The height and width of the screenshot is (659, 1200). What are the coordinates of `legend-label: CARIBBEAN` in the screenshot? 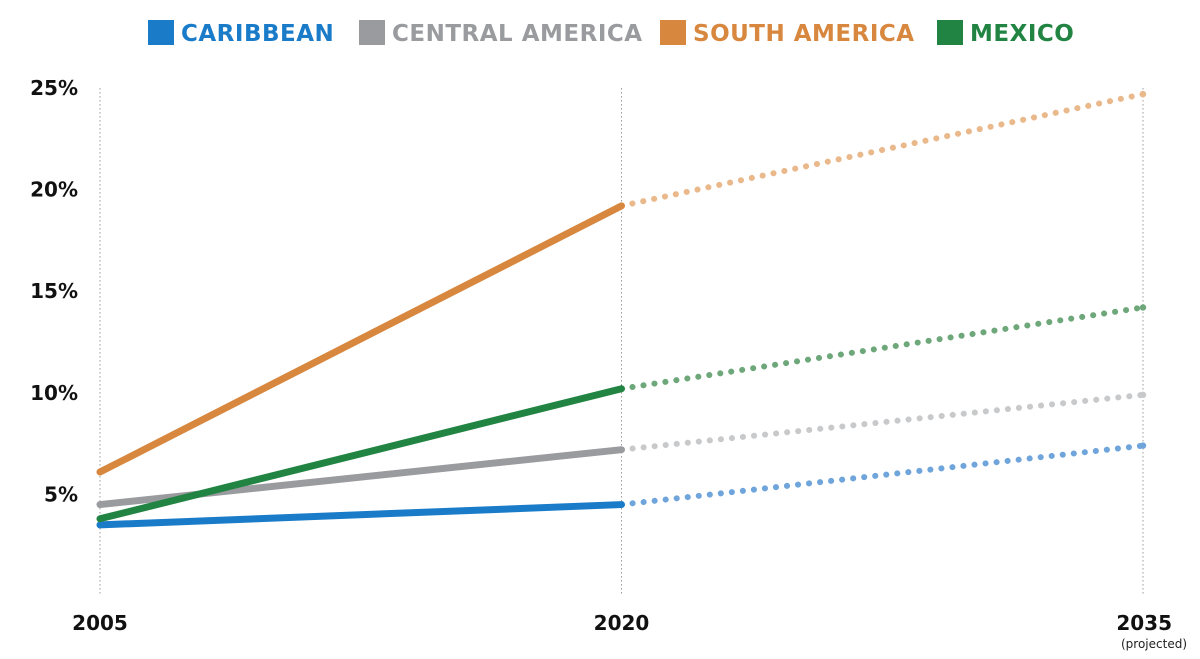 It's located at (257, 34).